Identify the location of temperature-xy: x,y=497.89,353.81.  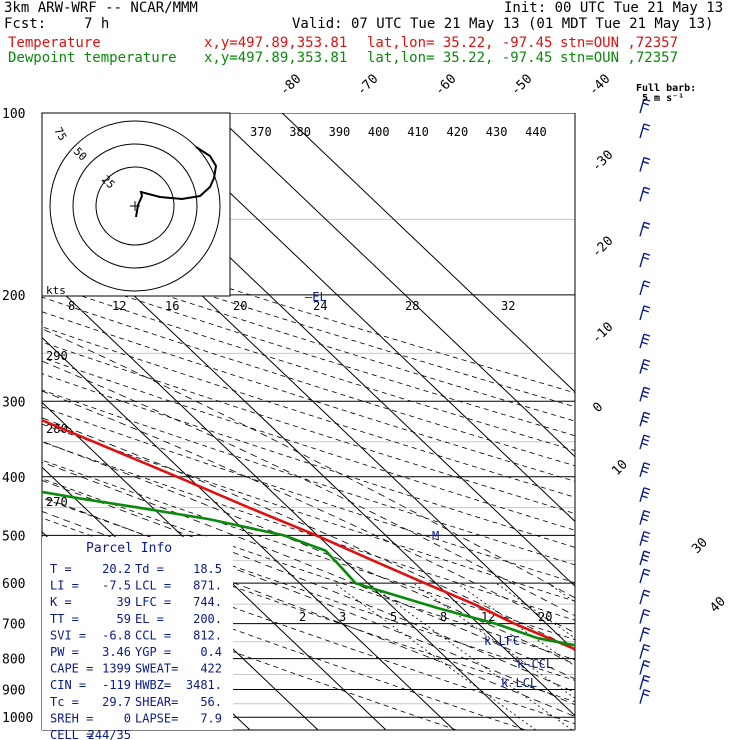
(276, 43).